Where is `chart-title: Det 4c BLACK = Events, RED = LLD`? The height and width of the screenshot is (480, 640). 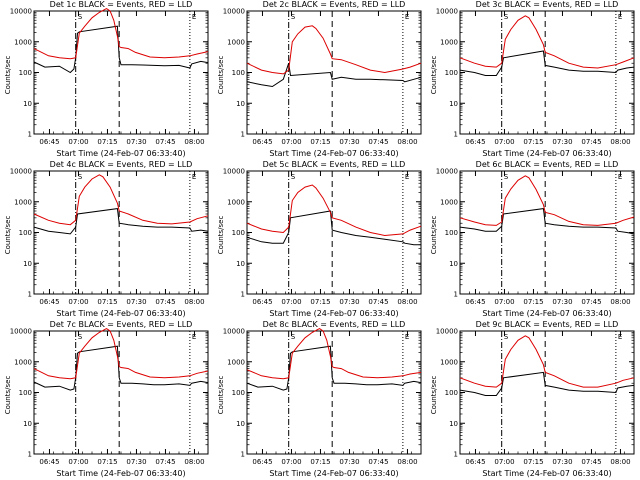
chart-title: Det 4c BLACK = Events, RED = LLD is located at coordinates (121, 164).